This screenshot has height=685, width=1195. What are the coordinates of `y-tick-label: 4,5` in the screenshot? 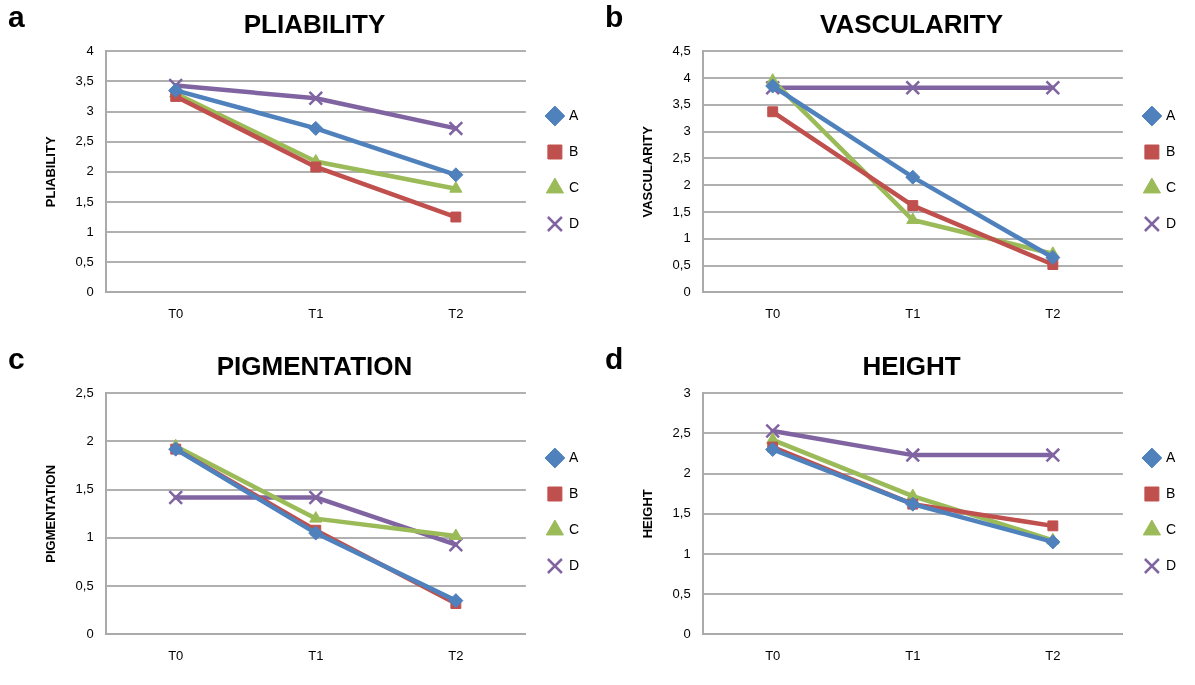 It's located at (681, 50).